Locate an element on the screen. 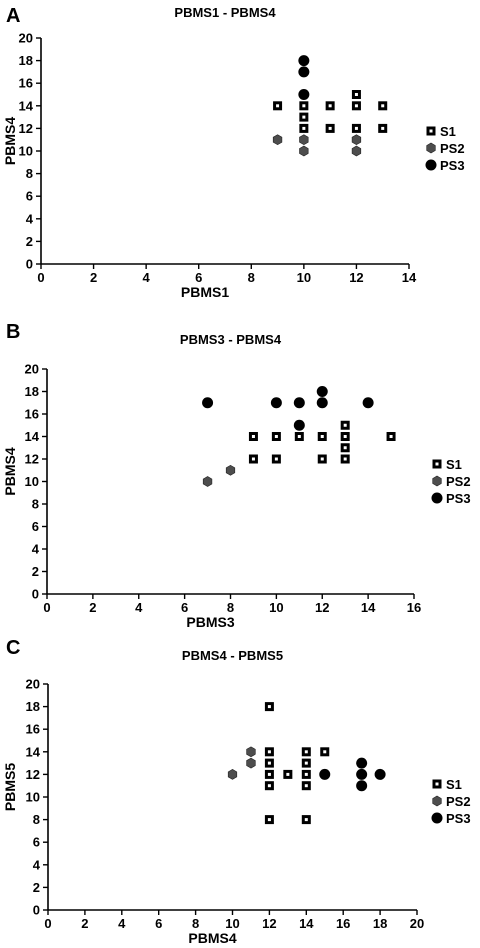  series-ps2 is located at coordinates (317, 145).